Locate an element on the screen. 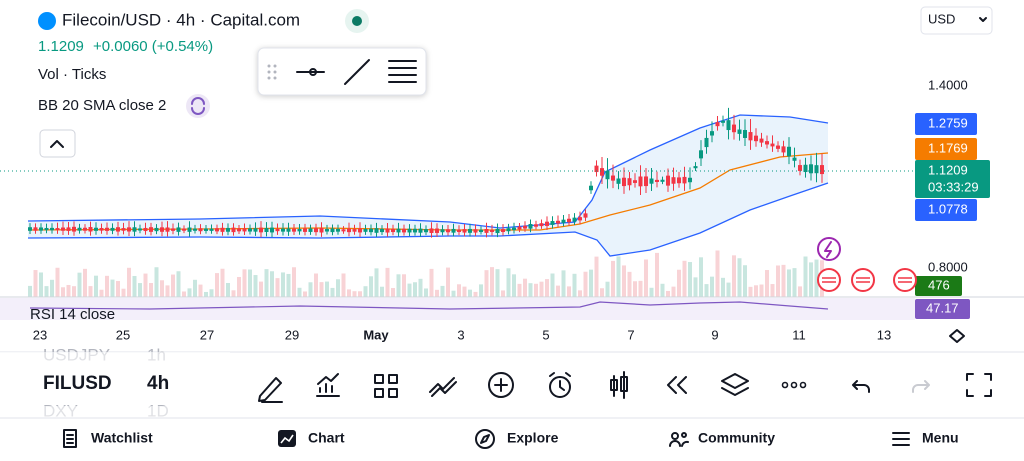  add-tool is located at coordinates (501, 385).